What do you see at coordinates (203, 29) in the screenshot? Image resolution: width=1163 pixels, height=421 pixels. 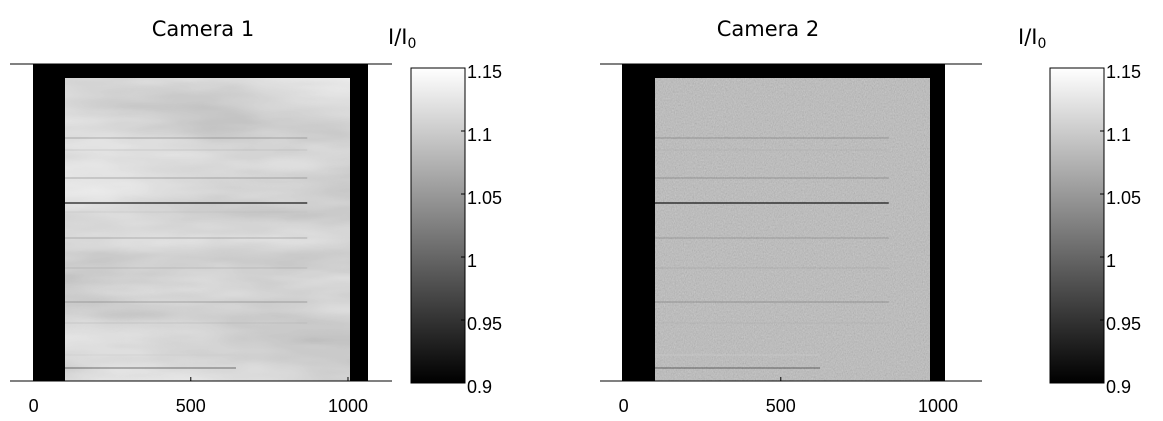 I see `chart-title: Camera 1` at bounding box center [203, 29].